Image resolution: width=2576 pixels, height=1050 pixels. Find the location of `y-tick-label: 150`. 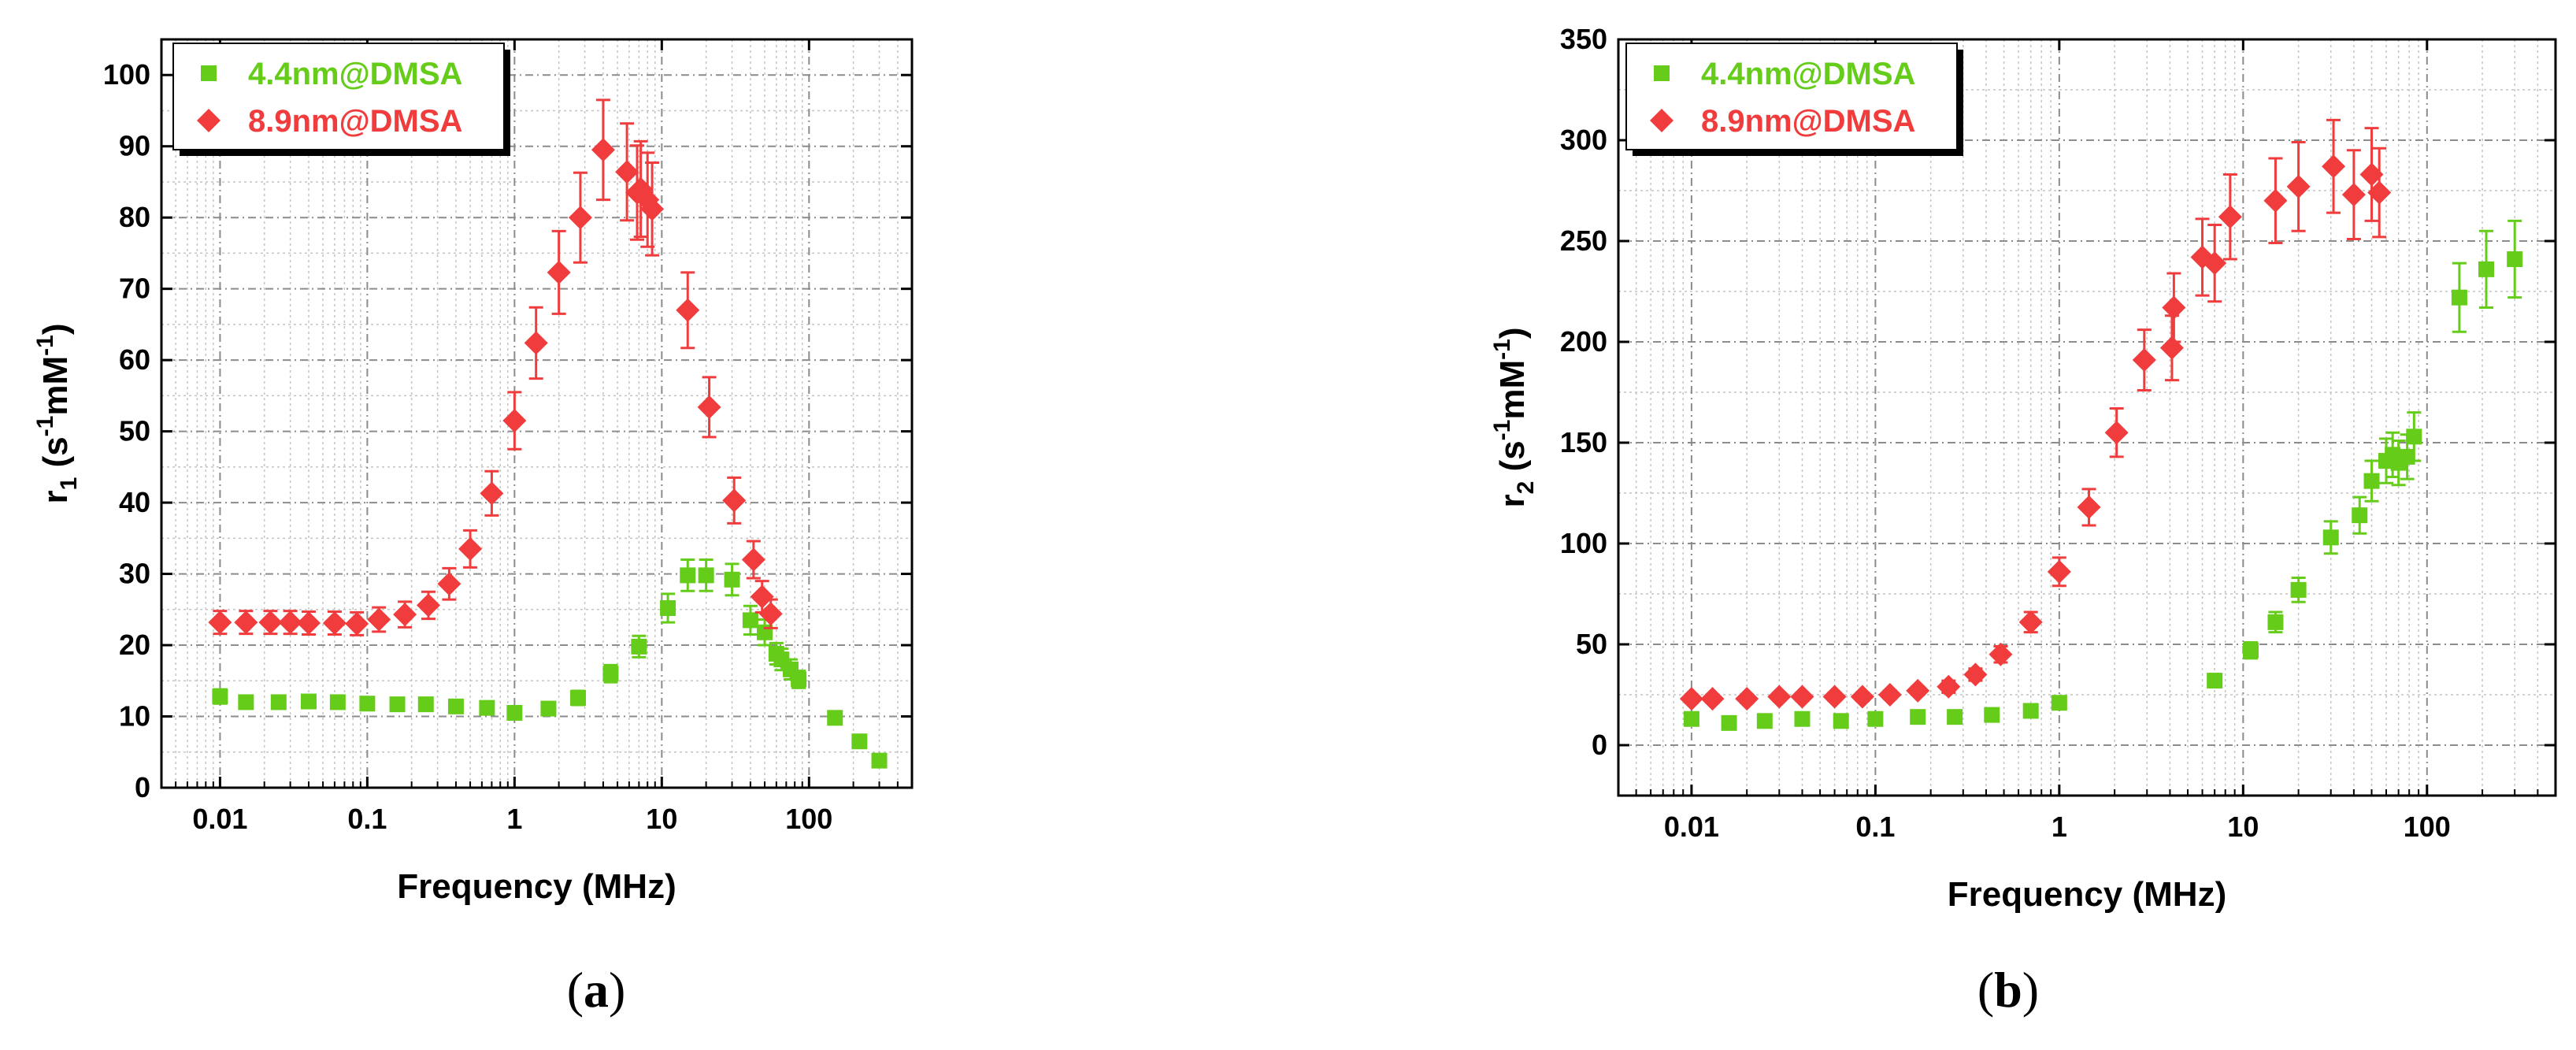

y-tick-label: 150 is located at coordinates (1583, 442).